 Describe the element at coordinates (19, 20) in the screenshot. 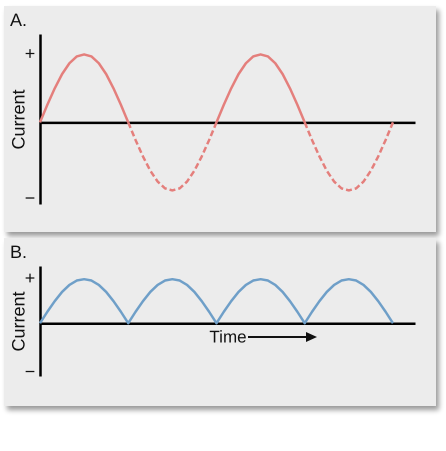

I see `chart-title: A.` at that location.